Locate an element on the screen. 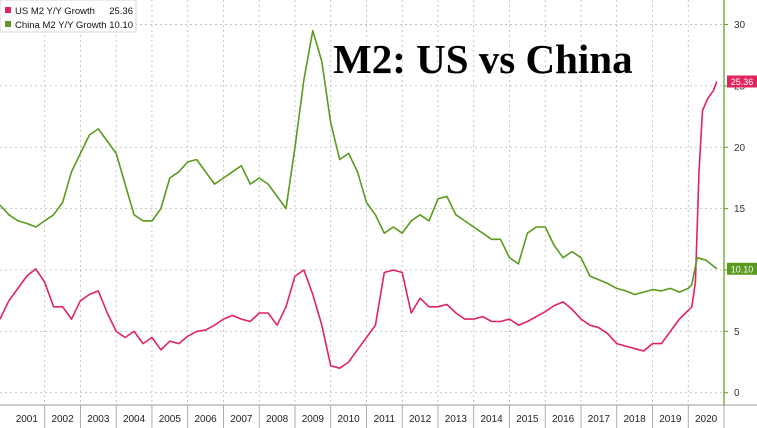 Image resolution: width=757 pixels, height=428 pixels. y-tick-label: 30 is located at coordinates (740, 25).